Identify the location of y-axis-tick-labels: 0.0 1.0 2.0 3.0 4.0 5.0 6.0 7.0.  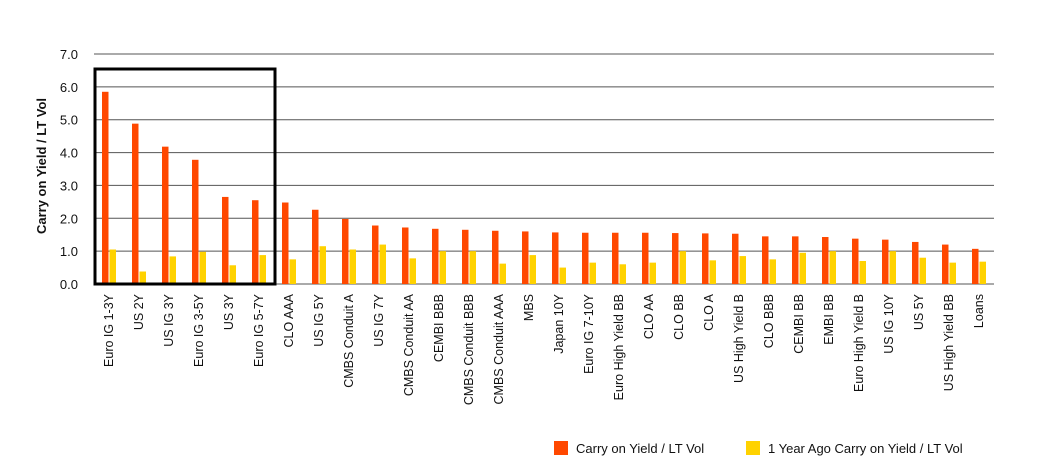
(69, 169).